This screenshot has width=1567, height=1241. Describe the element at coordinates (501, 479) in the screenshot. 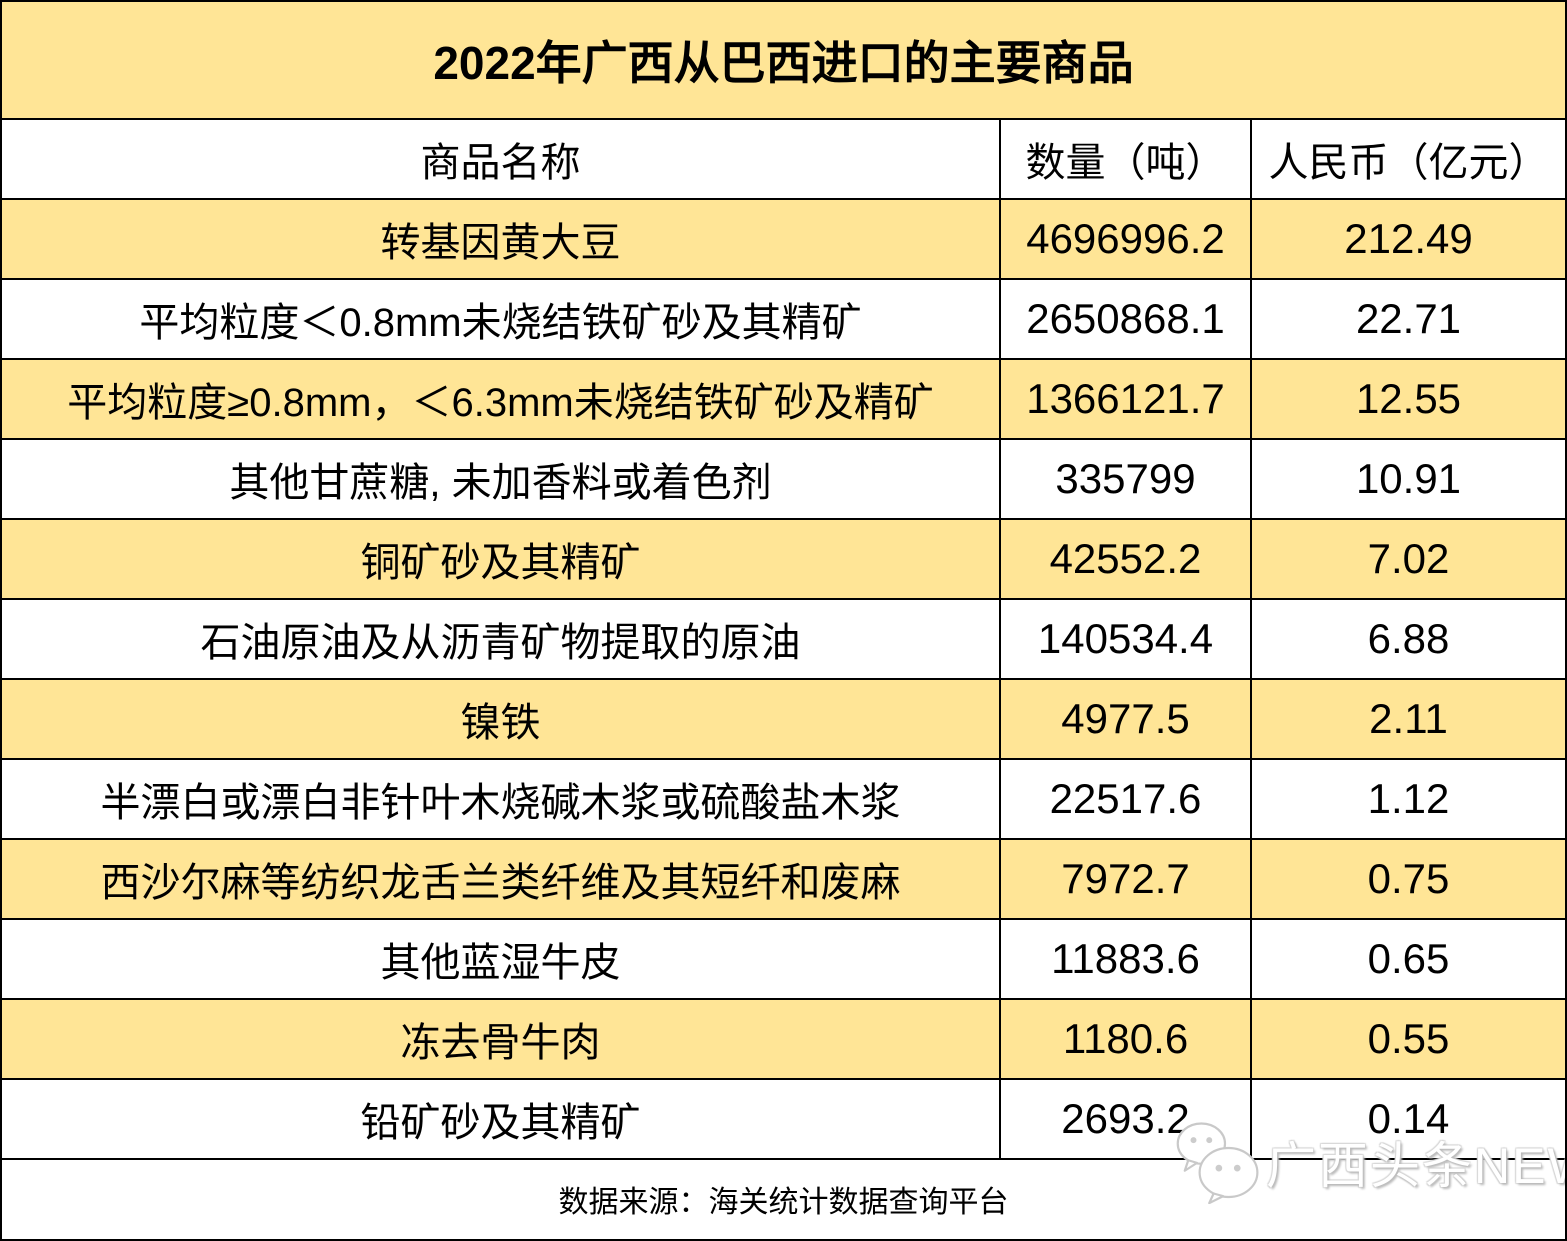

I see `commodity-name-cell: 其他甘蔗糖, 未加香料或着色剂` at that location.